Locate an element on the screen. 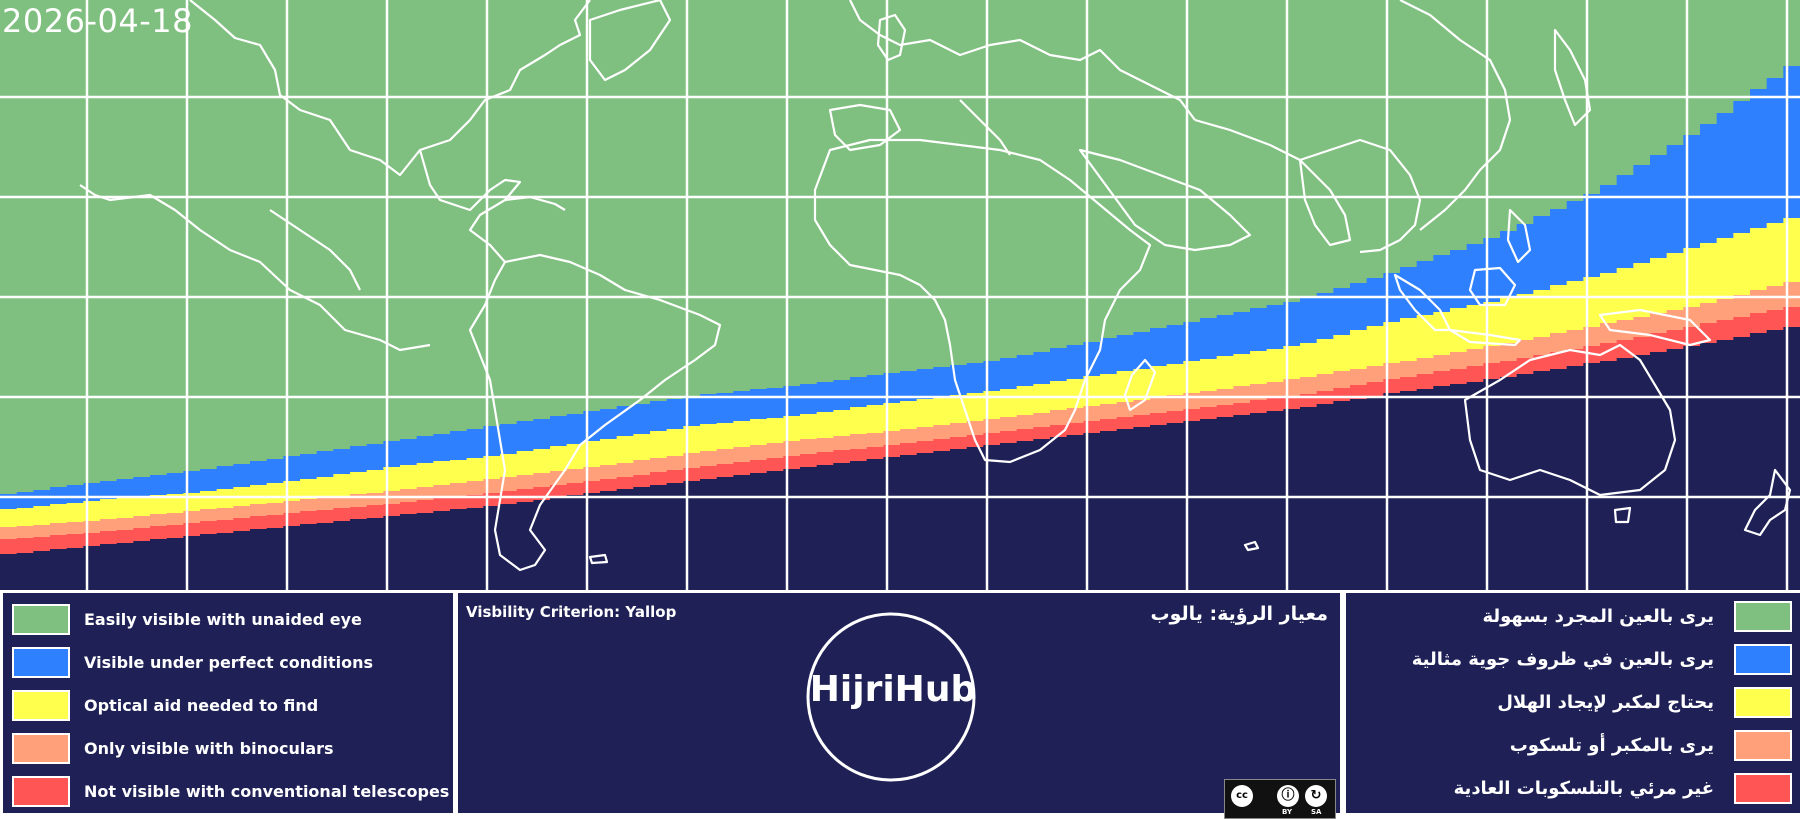 Image resolution: width=1800 pixels, height=819 pixels. coast-falklands is located at coordinates (598, 559).